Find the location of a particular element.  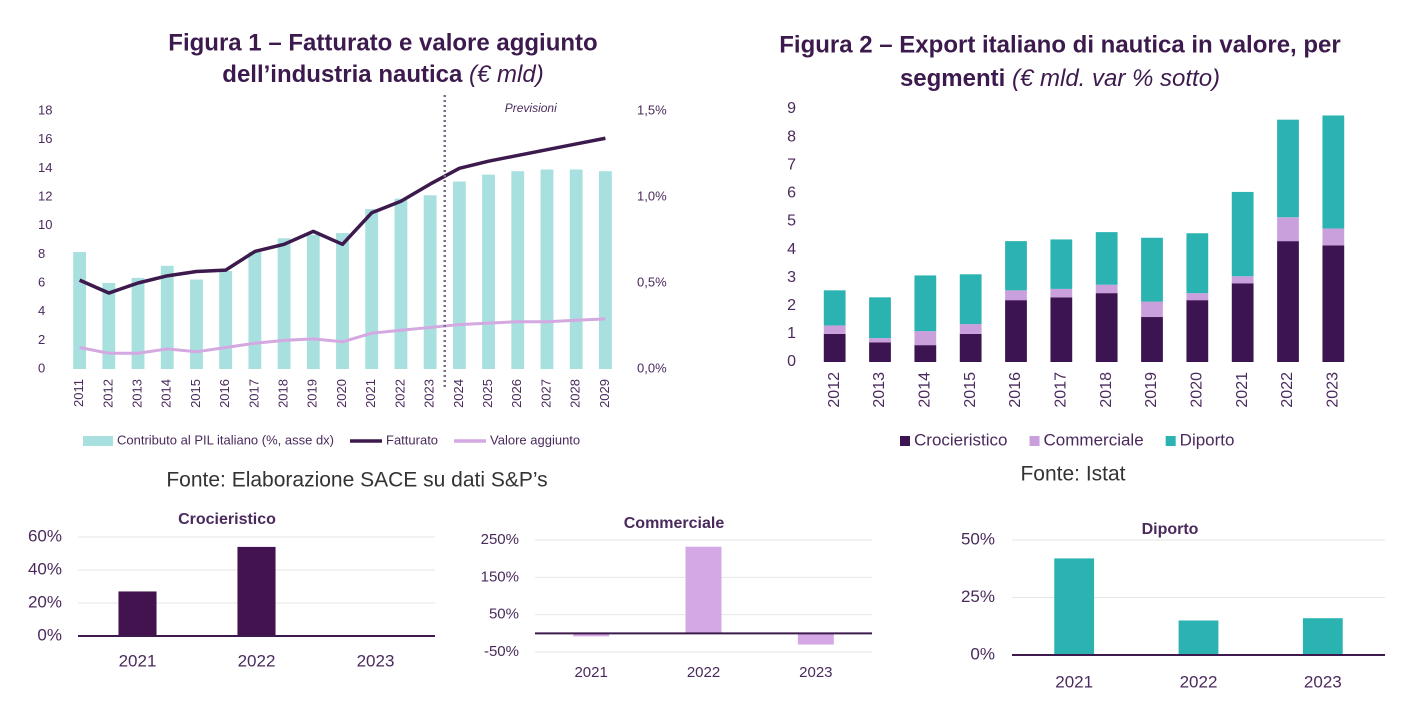

x-tick-label: 2026 is located at coordinates (516, 393).